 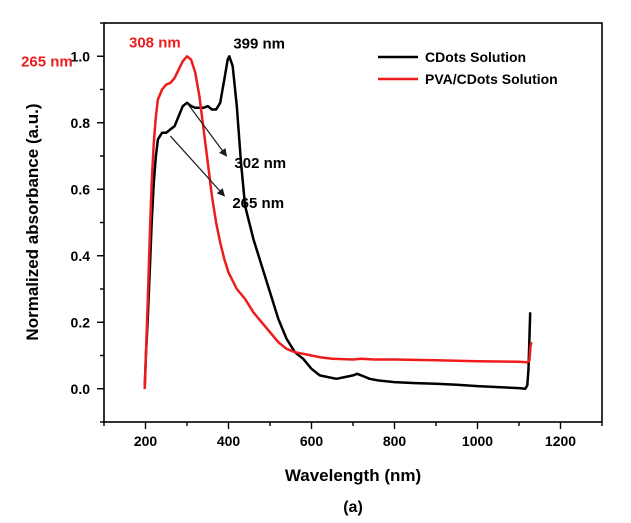 What do you see at coordinates (81, 56) in the screenshot?
I see `y-tick-label: 1.0` at bounding box center [81, 56].